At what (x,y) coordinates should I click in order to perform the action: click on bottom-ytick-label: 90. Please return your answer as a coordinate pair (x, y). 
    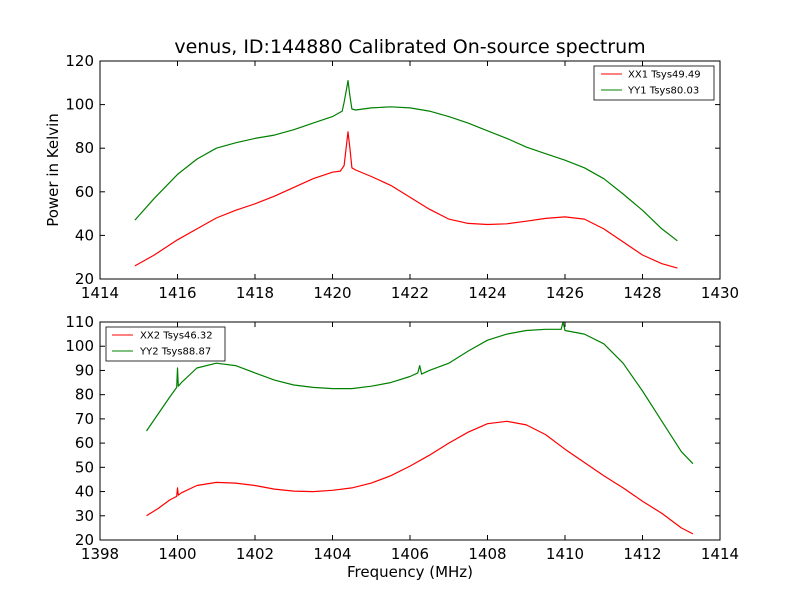
    Looking at the image, I should click on (84, 370).